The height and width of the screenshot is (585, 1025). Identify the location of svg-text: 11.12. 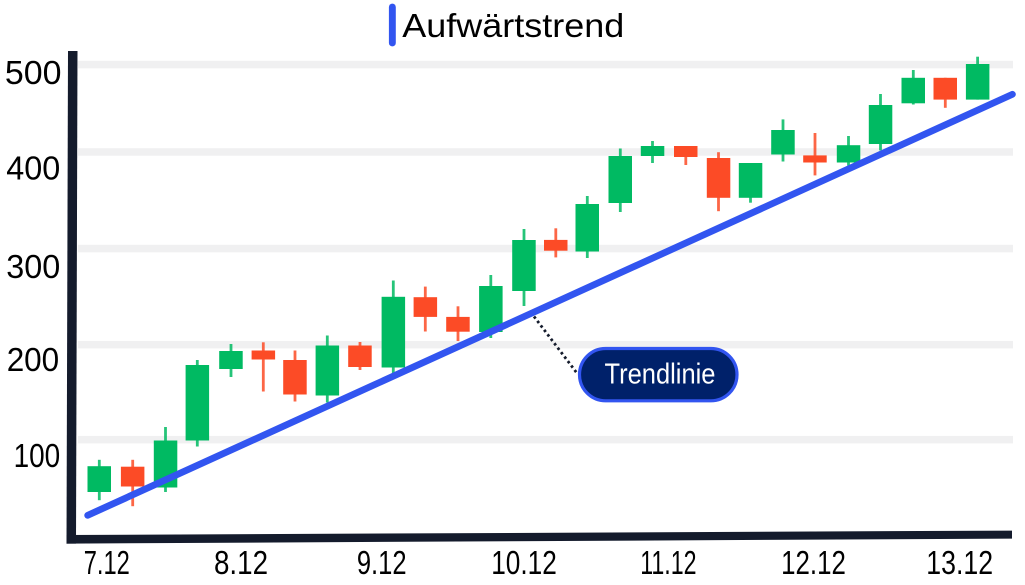
(668, 562).